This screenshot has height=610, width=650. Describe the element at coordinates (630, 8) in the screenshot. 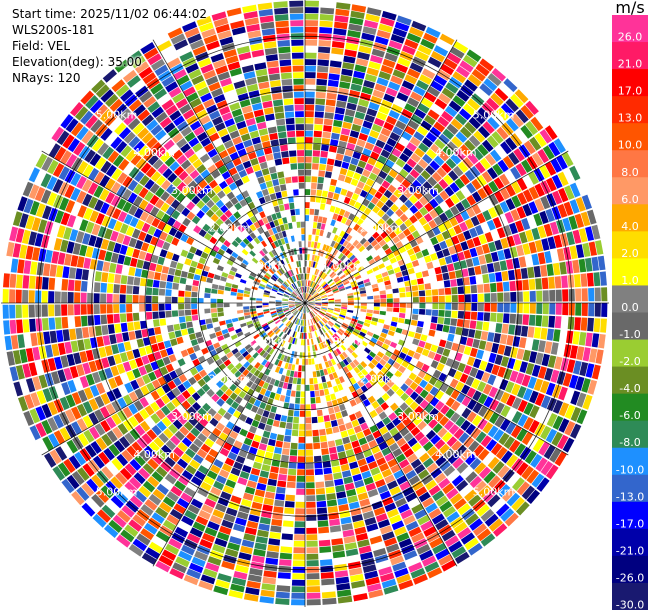

I see `colorbar-title: m/s` at that location.